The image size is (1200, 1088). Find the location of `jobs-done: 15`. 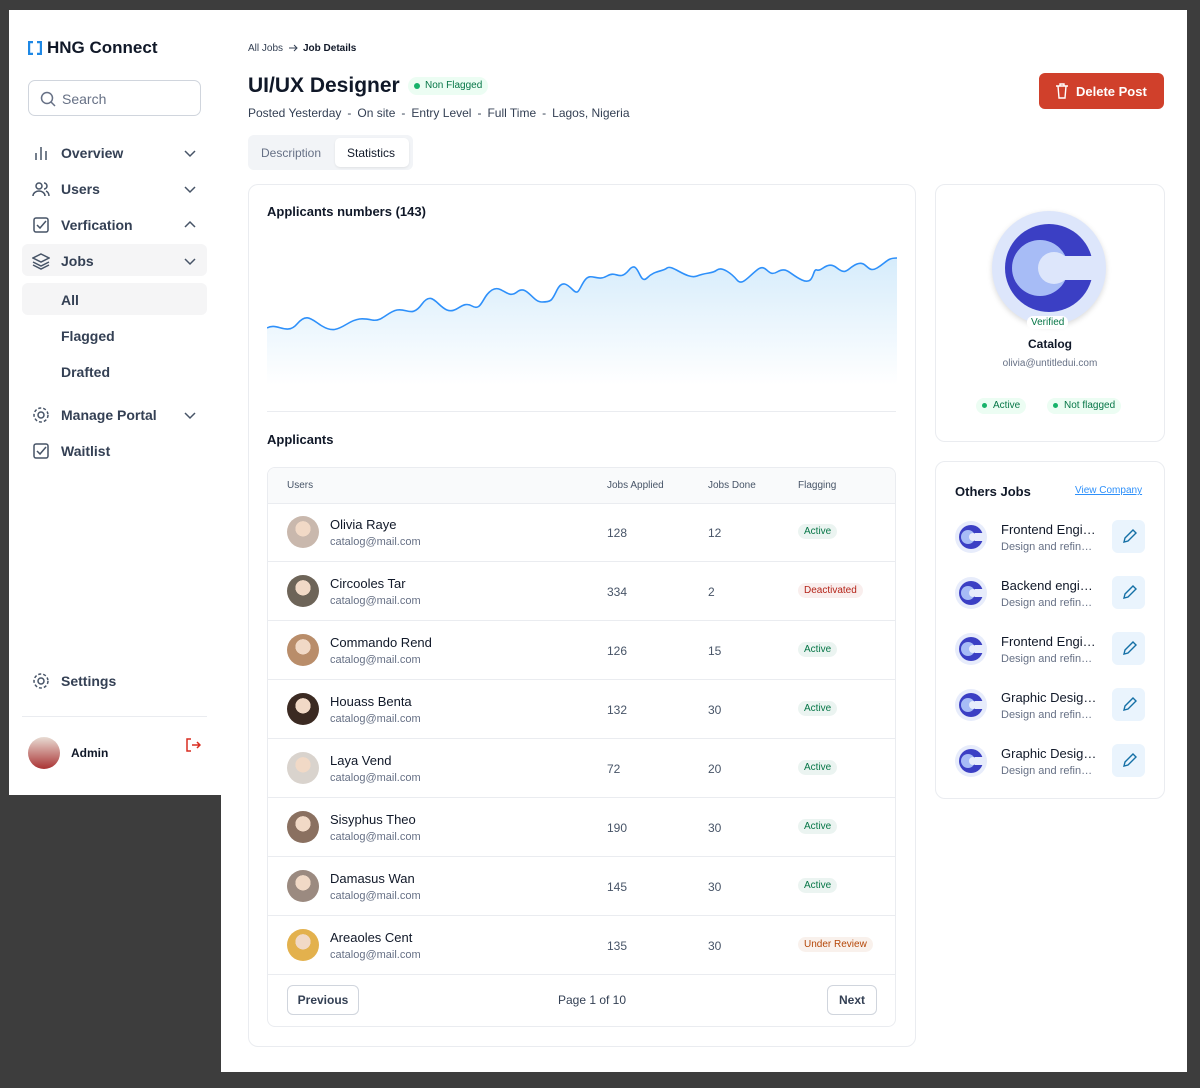

jobs-done: 15 is located at coordinates (715, 651).